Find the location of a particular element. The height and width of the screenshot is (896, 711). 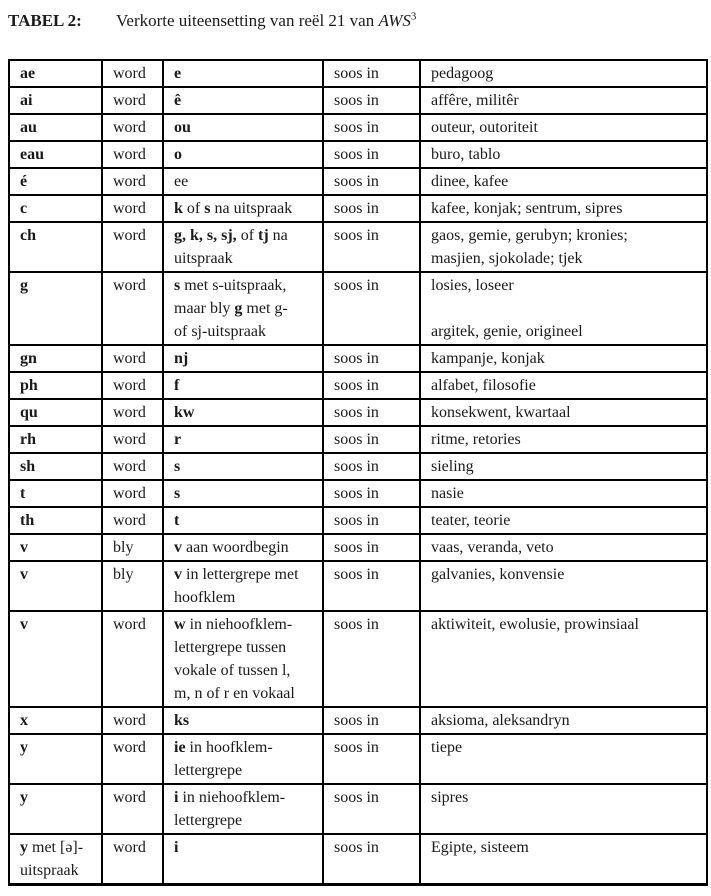

examples-cell: sipres is located at coordinates (563, 809).